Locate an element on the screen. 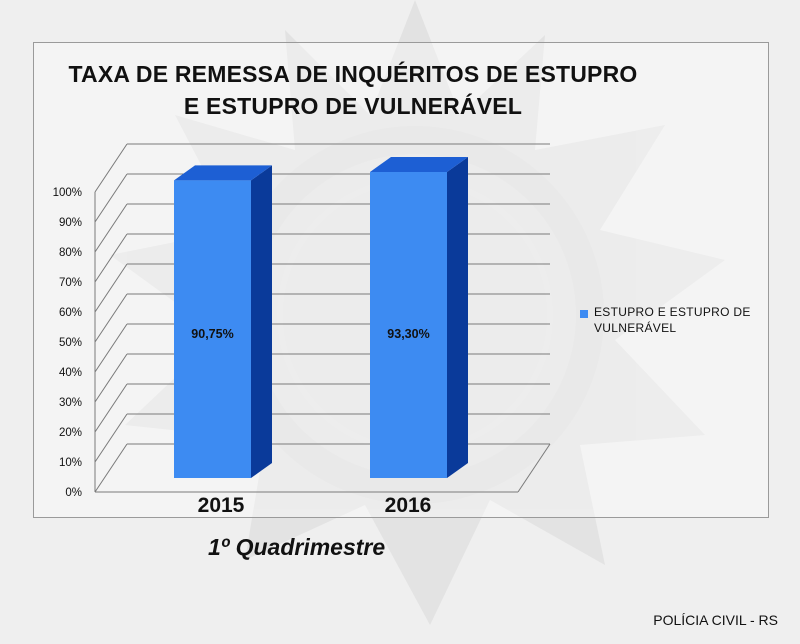 The width and height of the screenshot is (800, 644). y-tick-label: 100% is located at coordinates (67, 193).